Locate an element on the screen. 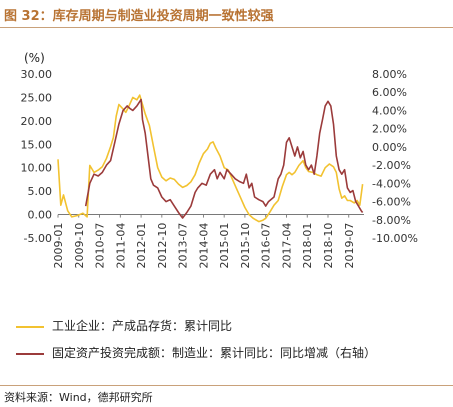 The width and height of the screenshot is (453, 407). x-tick-label: 2017-04 is located at coordinates (286, 246).